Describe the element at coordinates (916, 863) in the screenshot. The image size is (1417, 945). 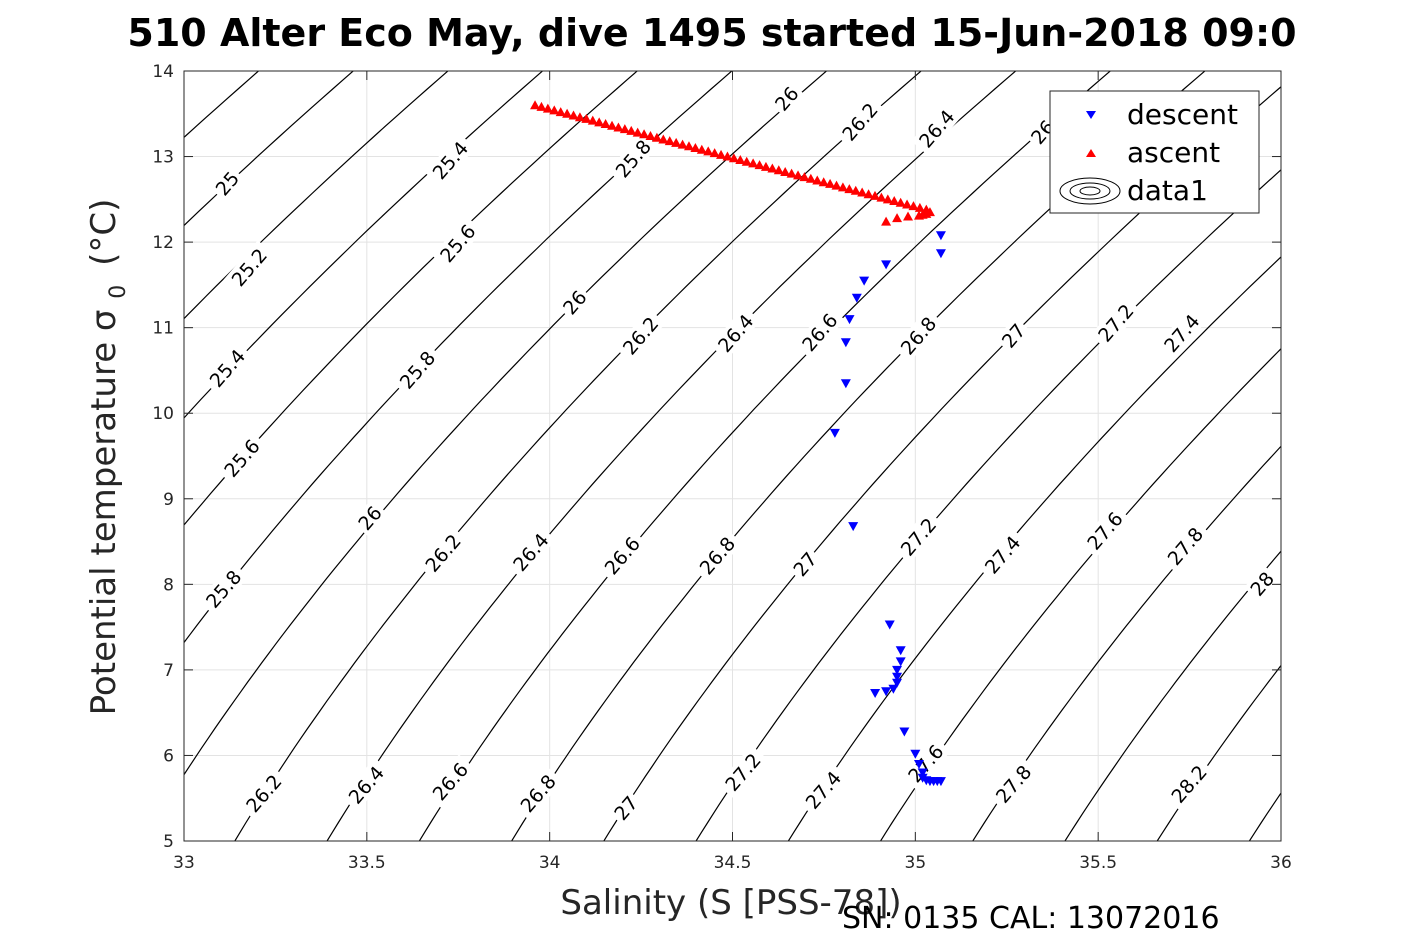
I see `x-tick-label: 35` at that location.